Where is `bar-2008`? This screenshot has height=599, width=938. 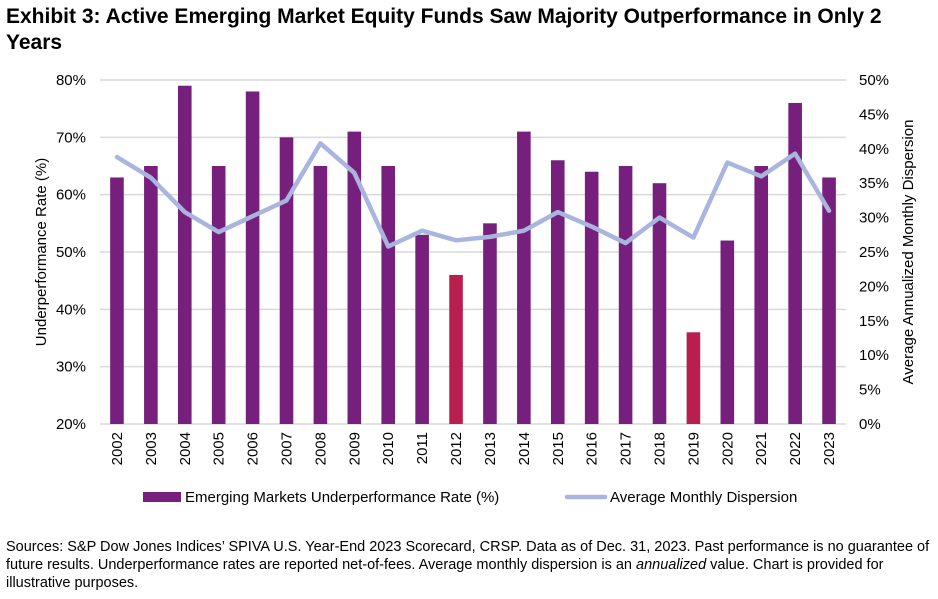 bar-2008 is located at coordinates (320, 295).